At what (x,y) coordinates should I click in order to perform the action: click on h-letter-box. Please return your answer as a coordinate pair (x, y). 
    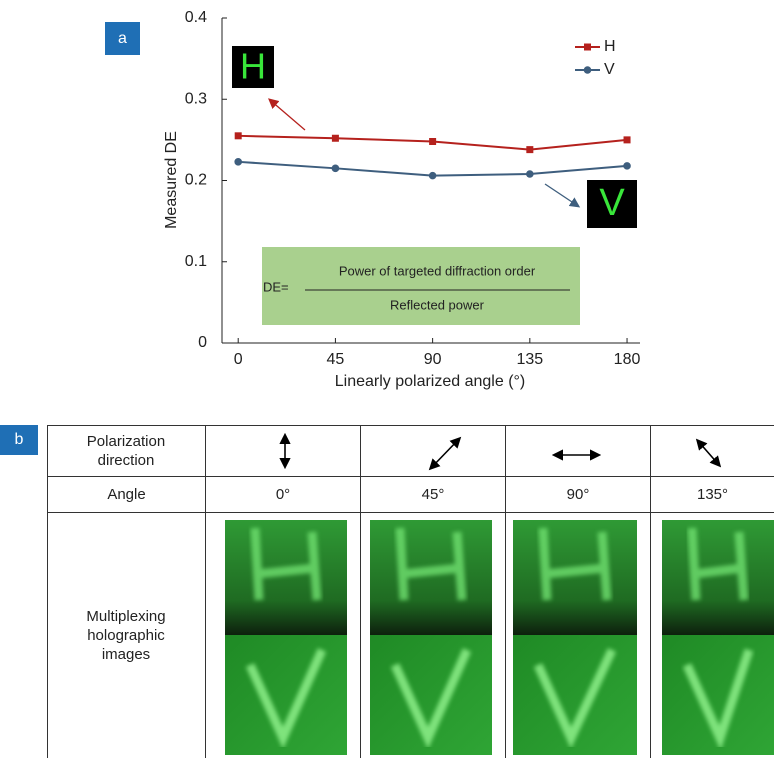
    Looking at the image, I should click on (253, 67).